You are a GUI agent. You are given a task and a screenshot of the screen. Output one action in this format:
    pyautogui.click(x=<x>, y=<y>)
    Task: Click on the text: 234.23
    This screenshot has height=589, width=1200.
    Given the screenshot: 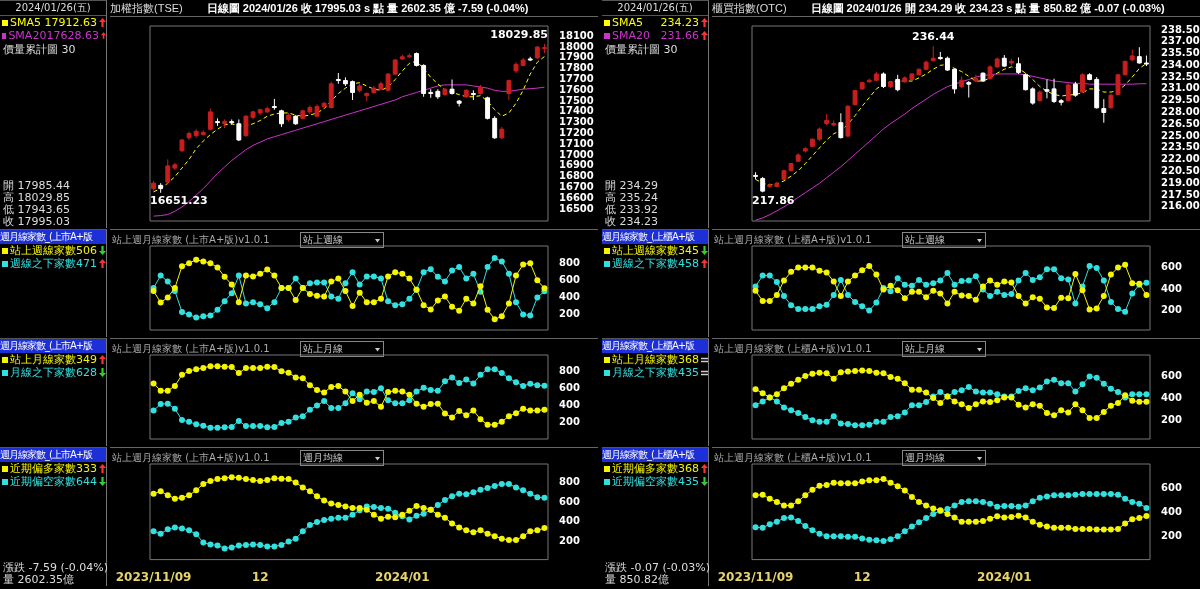 What is the action you would take?
    pyautogui.click(x=679, y=22)
    